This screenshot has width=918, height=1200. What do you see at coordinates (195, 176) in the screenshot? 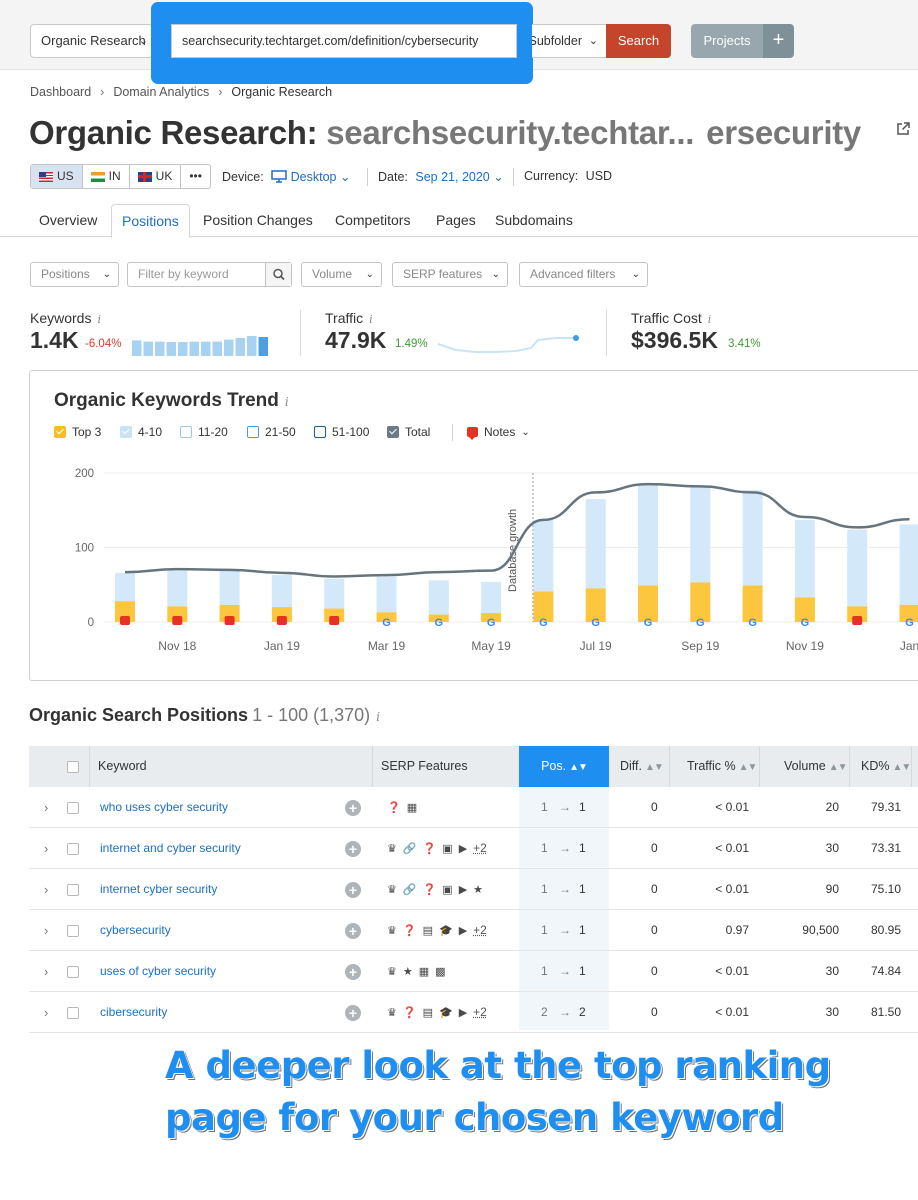
I see `more-countries-button: •••` at bounding box center [195, 176].